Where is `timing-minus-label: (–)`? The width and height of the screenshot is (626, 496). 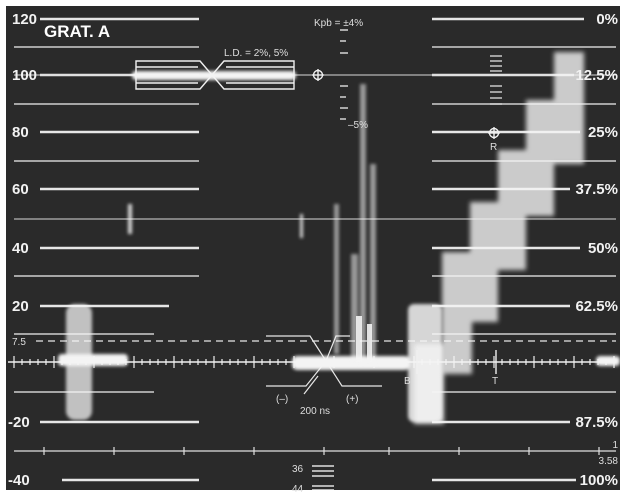 timing-minus-label: (–) is located at coordinates (282, 399).